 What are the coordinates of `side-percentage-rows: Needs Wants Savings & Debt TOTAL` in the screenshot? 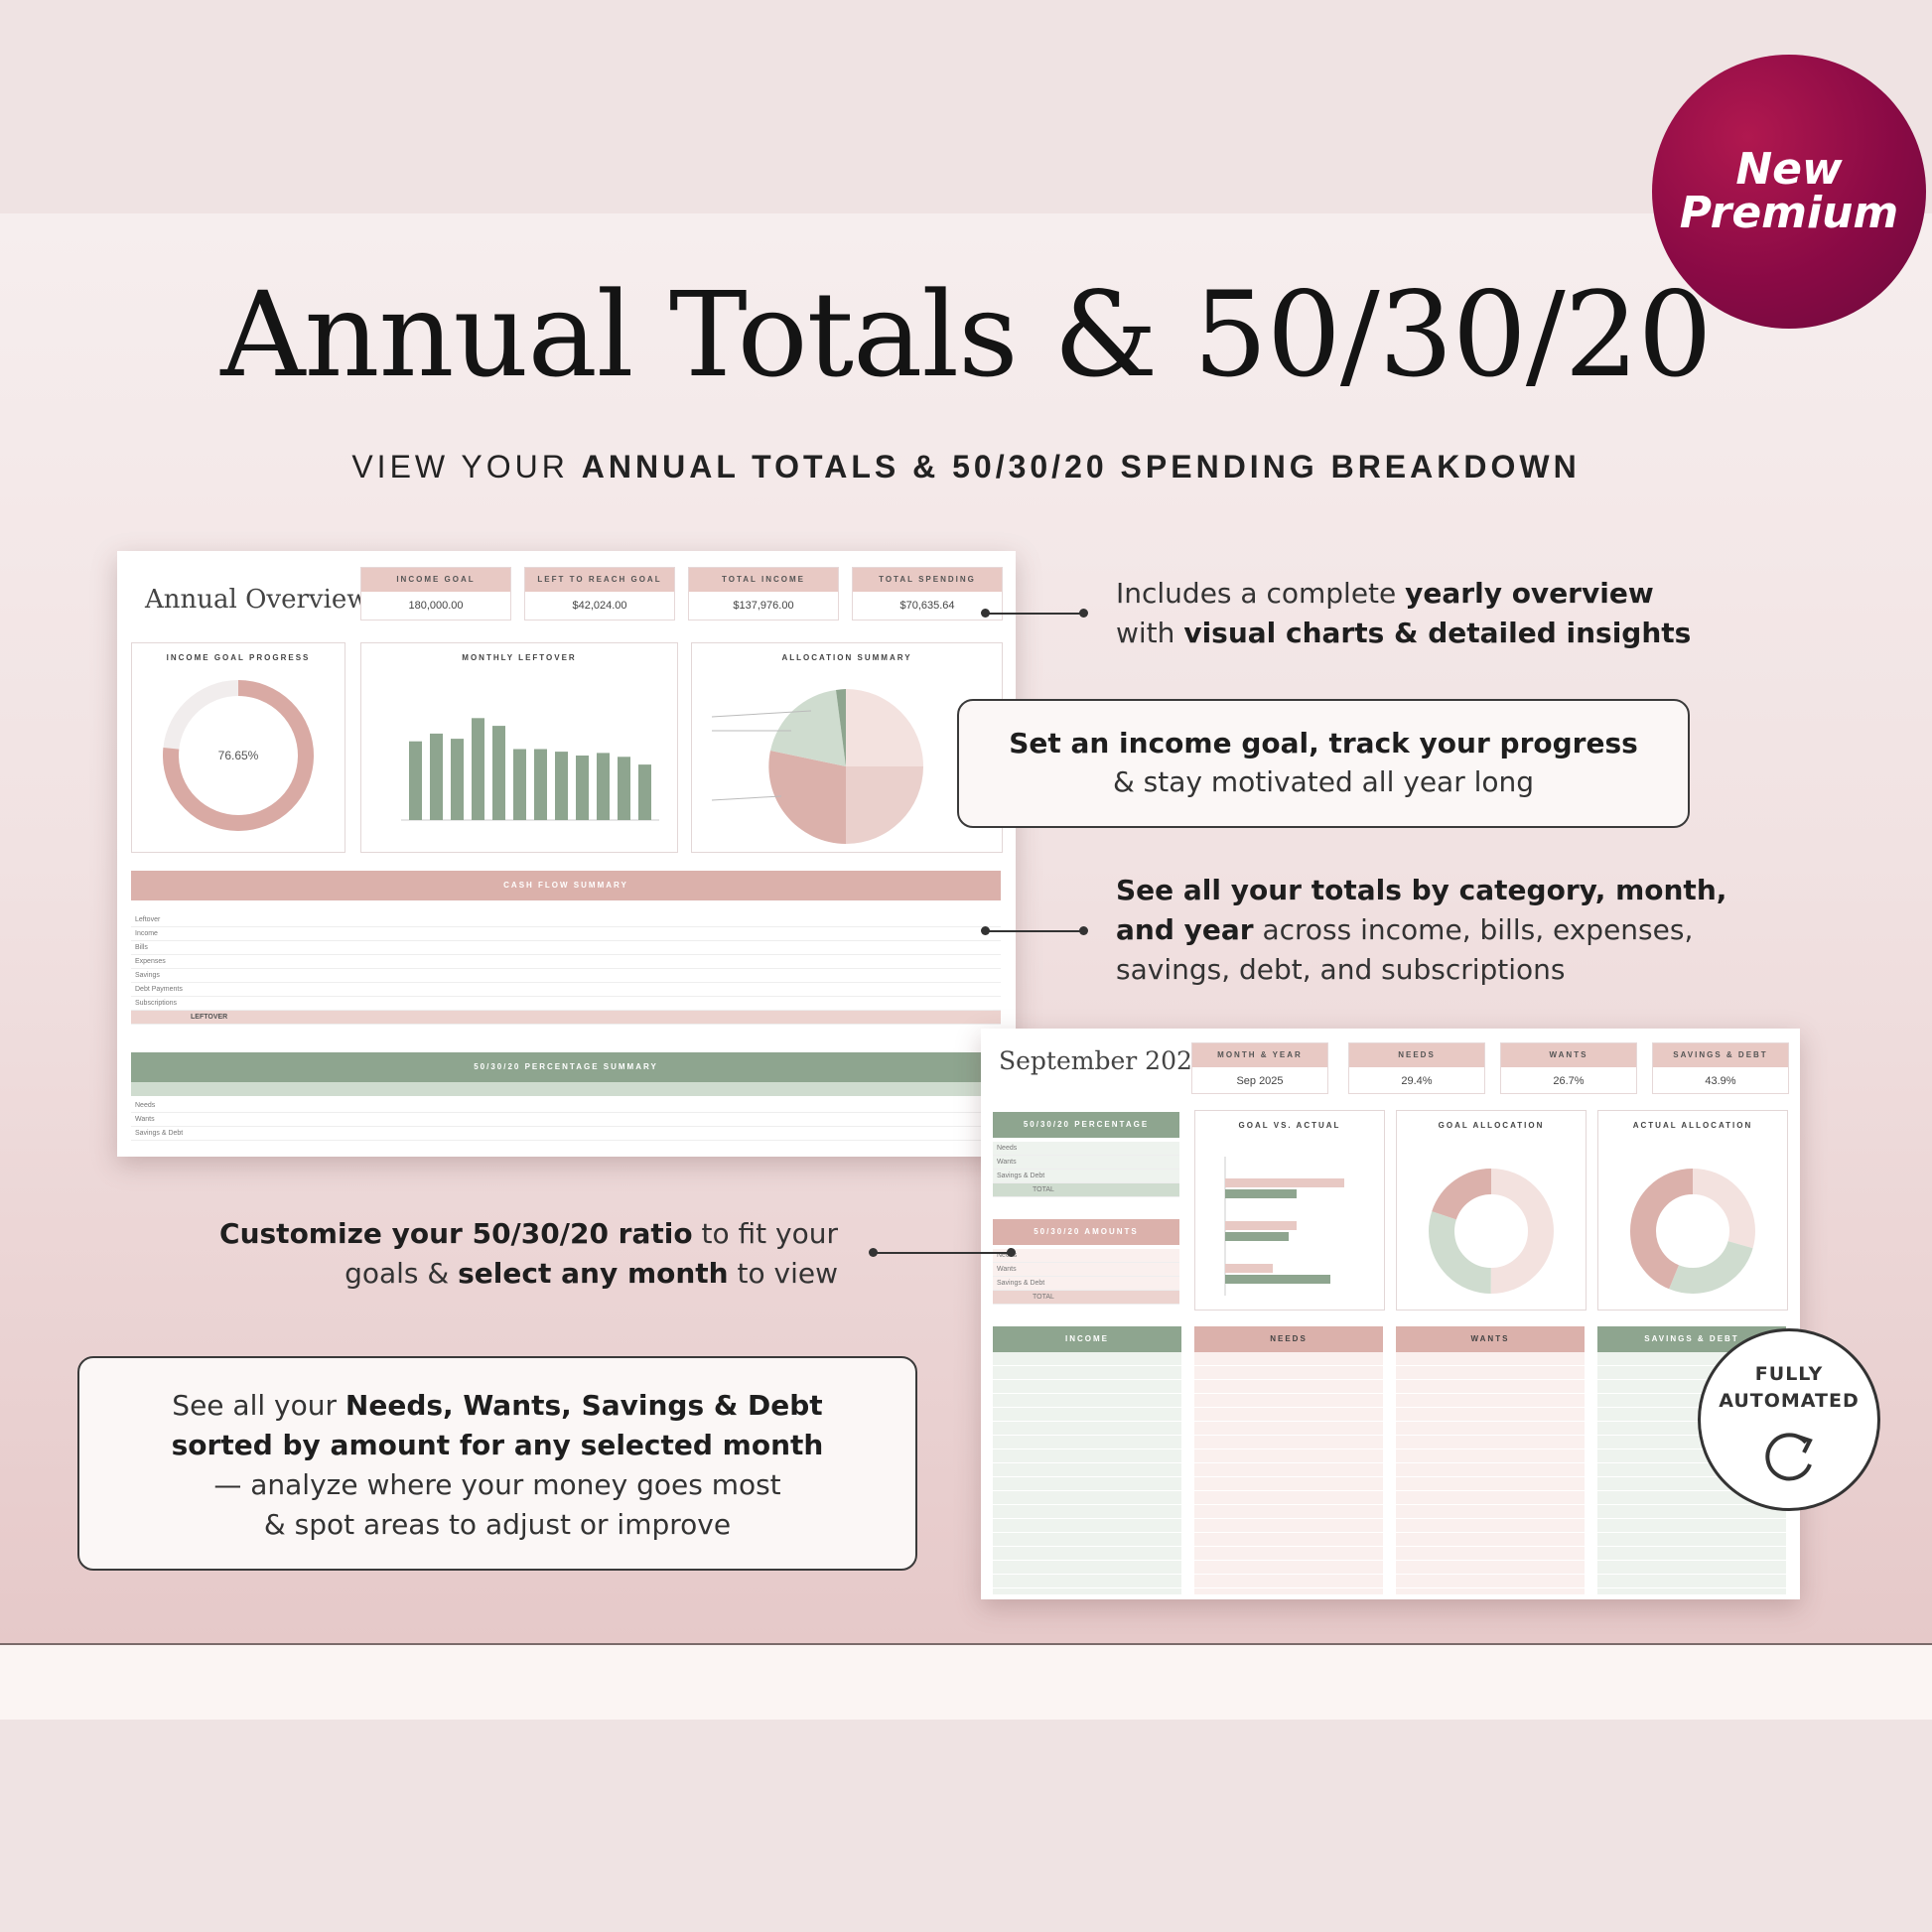 It's located at (1086, 1170).